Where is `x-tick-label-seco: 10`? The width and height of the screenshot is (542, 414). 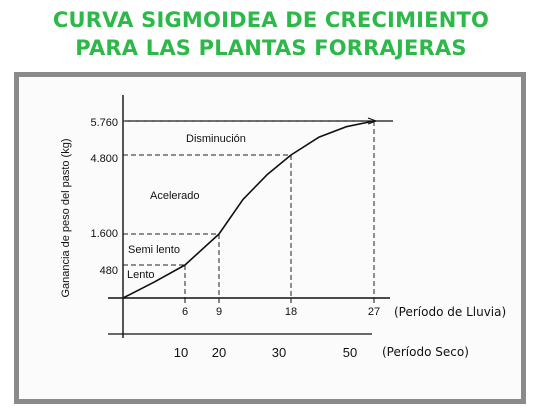 x-tick-label-seco: 10 is located at coordinates (181, 352).